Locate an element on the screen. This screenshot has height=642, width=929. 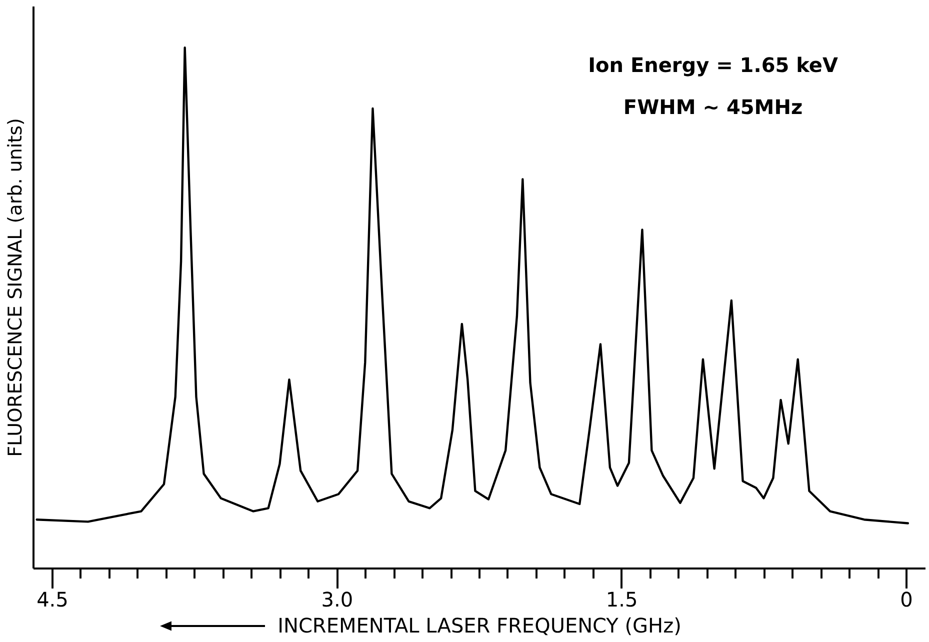
x-axis-title: INCREMENTAL LASER FREQUENCY (GHz) is located at coordinates (480, 626).